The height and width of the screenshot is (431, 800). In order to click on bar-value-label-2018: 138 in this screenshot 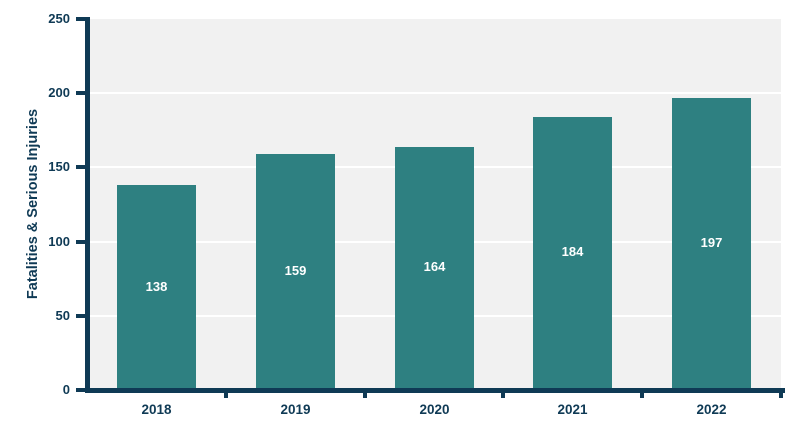, I will do `click(156, 286)`.